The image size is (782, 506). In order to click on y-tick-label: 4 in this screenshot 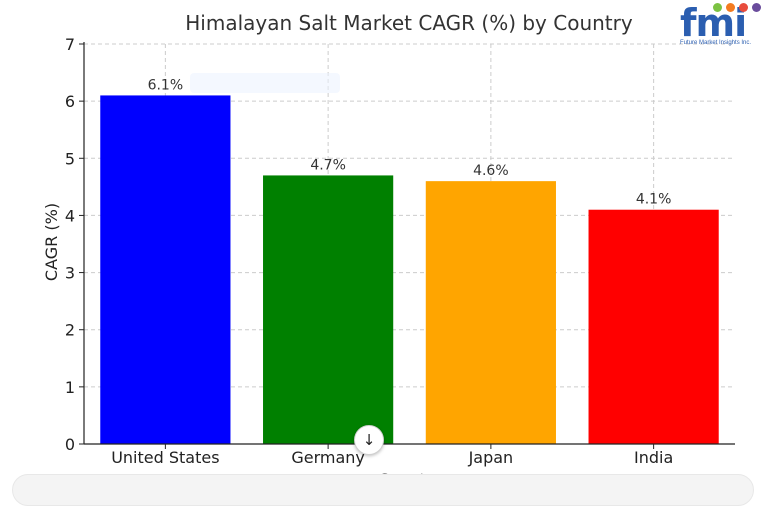, I will do `click(70, 215)`.